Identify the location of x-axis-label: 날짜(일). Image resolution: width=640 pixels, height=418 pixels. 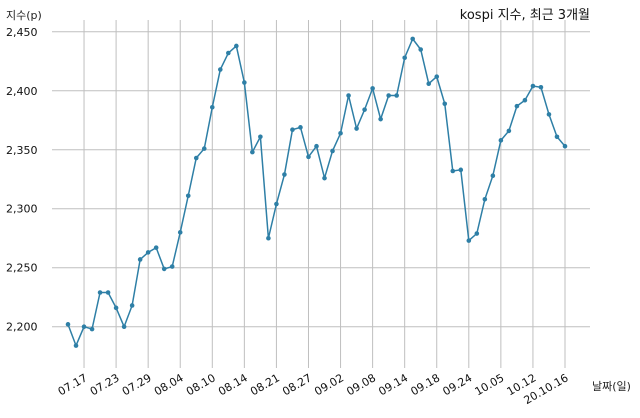
(611, 386).